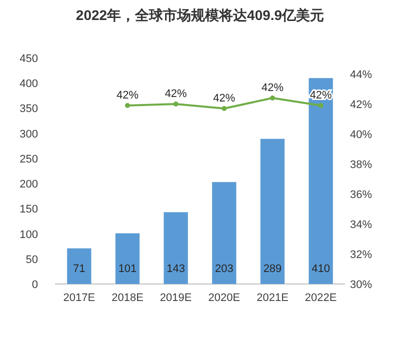  What do you see at coordinates (361, 105) in the screenshot?
I see `y2-tick-label: 42%` at bounding box center [361, 105].